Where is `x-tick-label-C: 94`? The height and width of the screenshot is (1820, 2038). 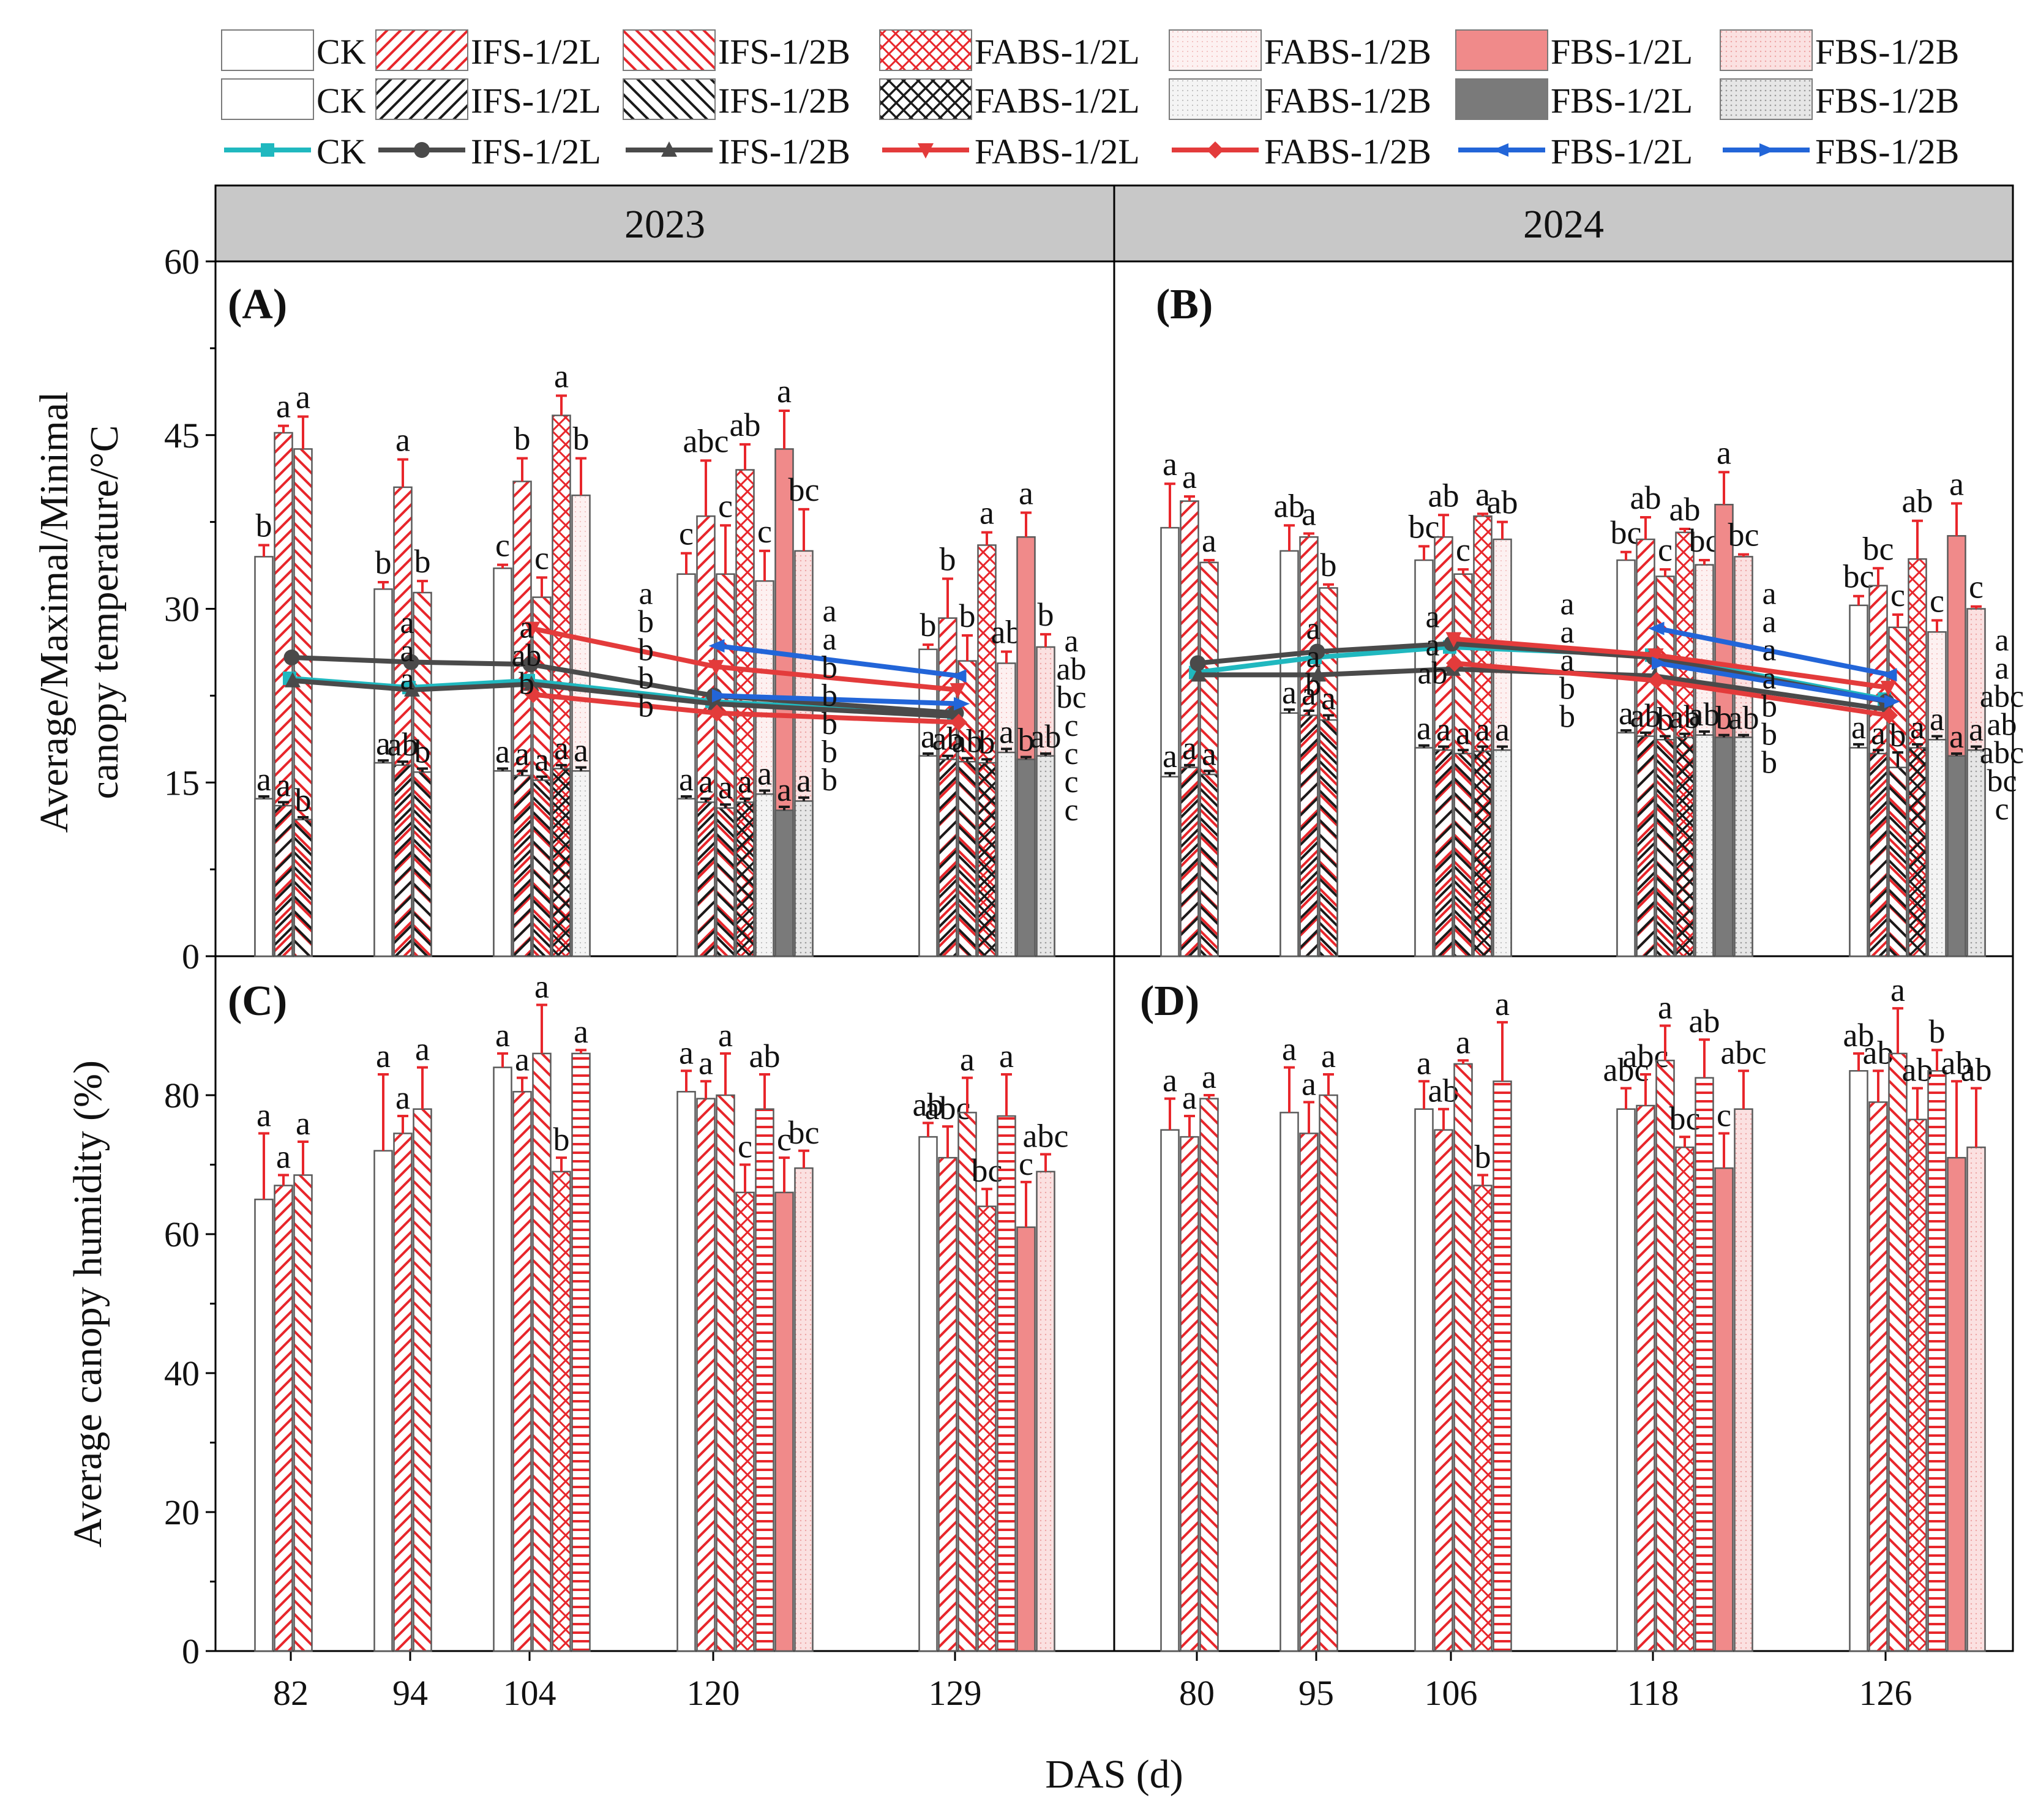 x-tick-label-C: 94 is located at coordinates (410, 1693).